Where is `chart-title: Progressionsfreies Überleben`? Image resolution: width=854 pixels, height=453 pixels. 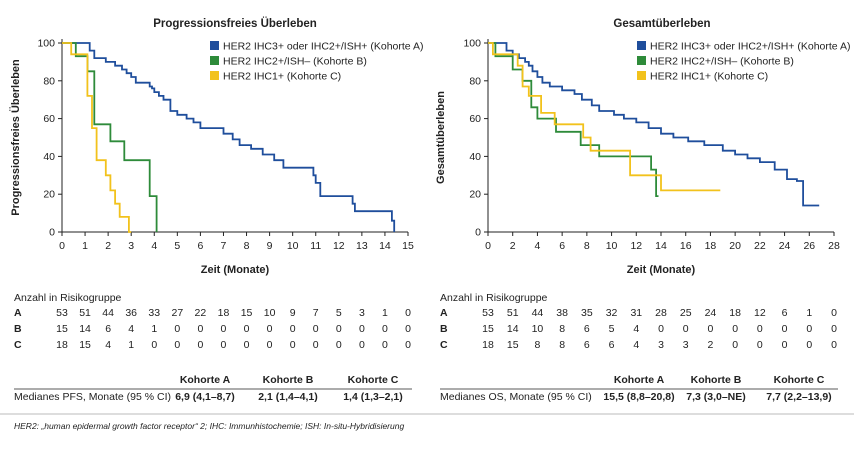
chart-title: Progressionsfreies Überleben is located at coordinates (235, 23).